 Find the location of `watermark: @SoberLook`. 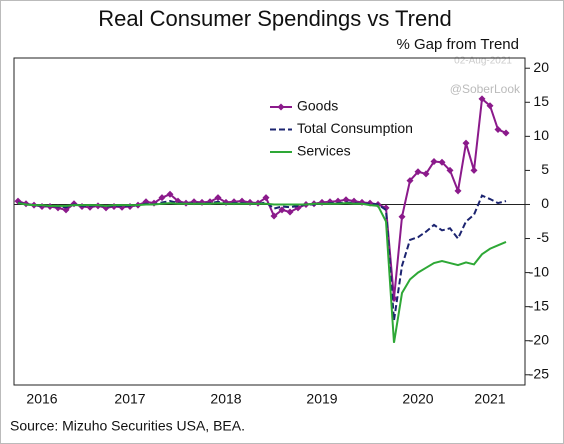

watermark: @SoberLook is located at coordinates (485, 89).